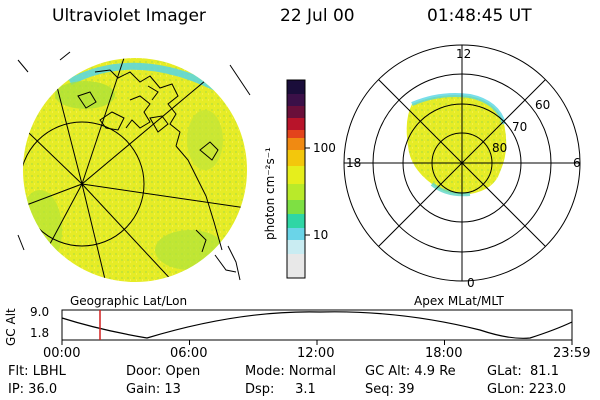  Describe the element at coordinates (543, 105) in the screenshot. I see `mlat-60-label: 60` at that location.